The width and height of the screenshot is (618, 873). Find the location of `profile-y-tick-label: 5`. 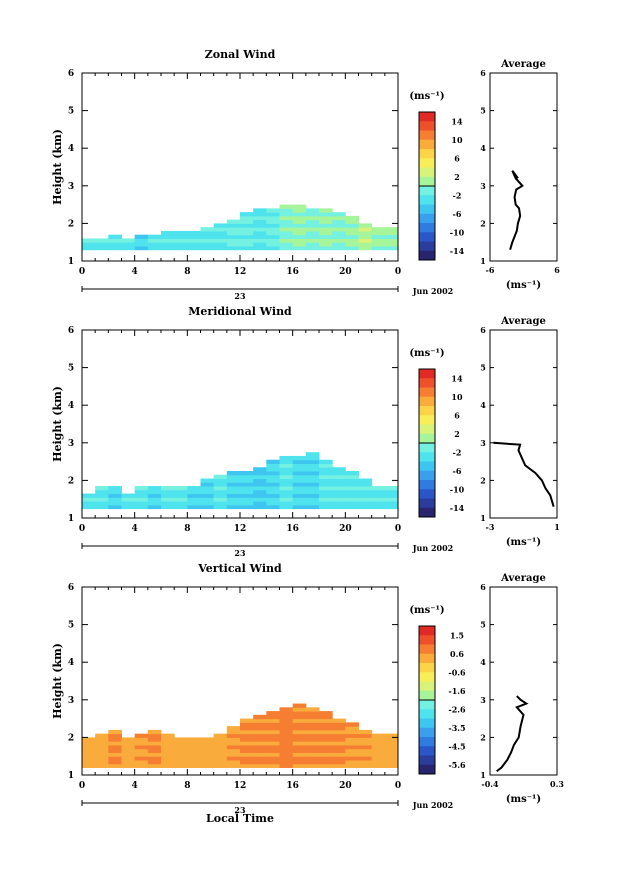

profile-y-tick-label: 5 is located at coordinates (483, 625).